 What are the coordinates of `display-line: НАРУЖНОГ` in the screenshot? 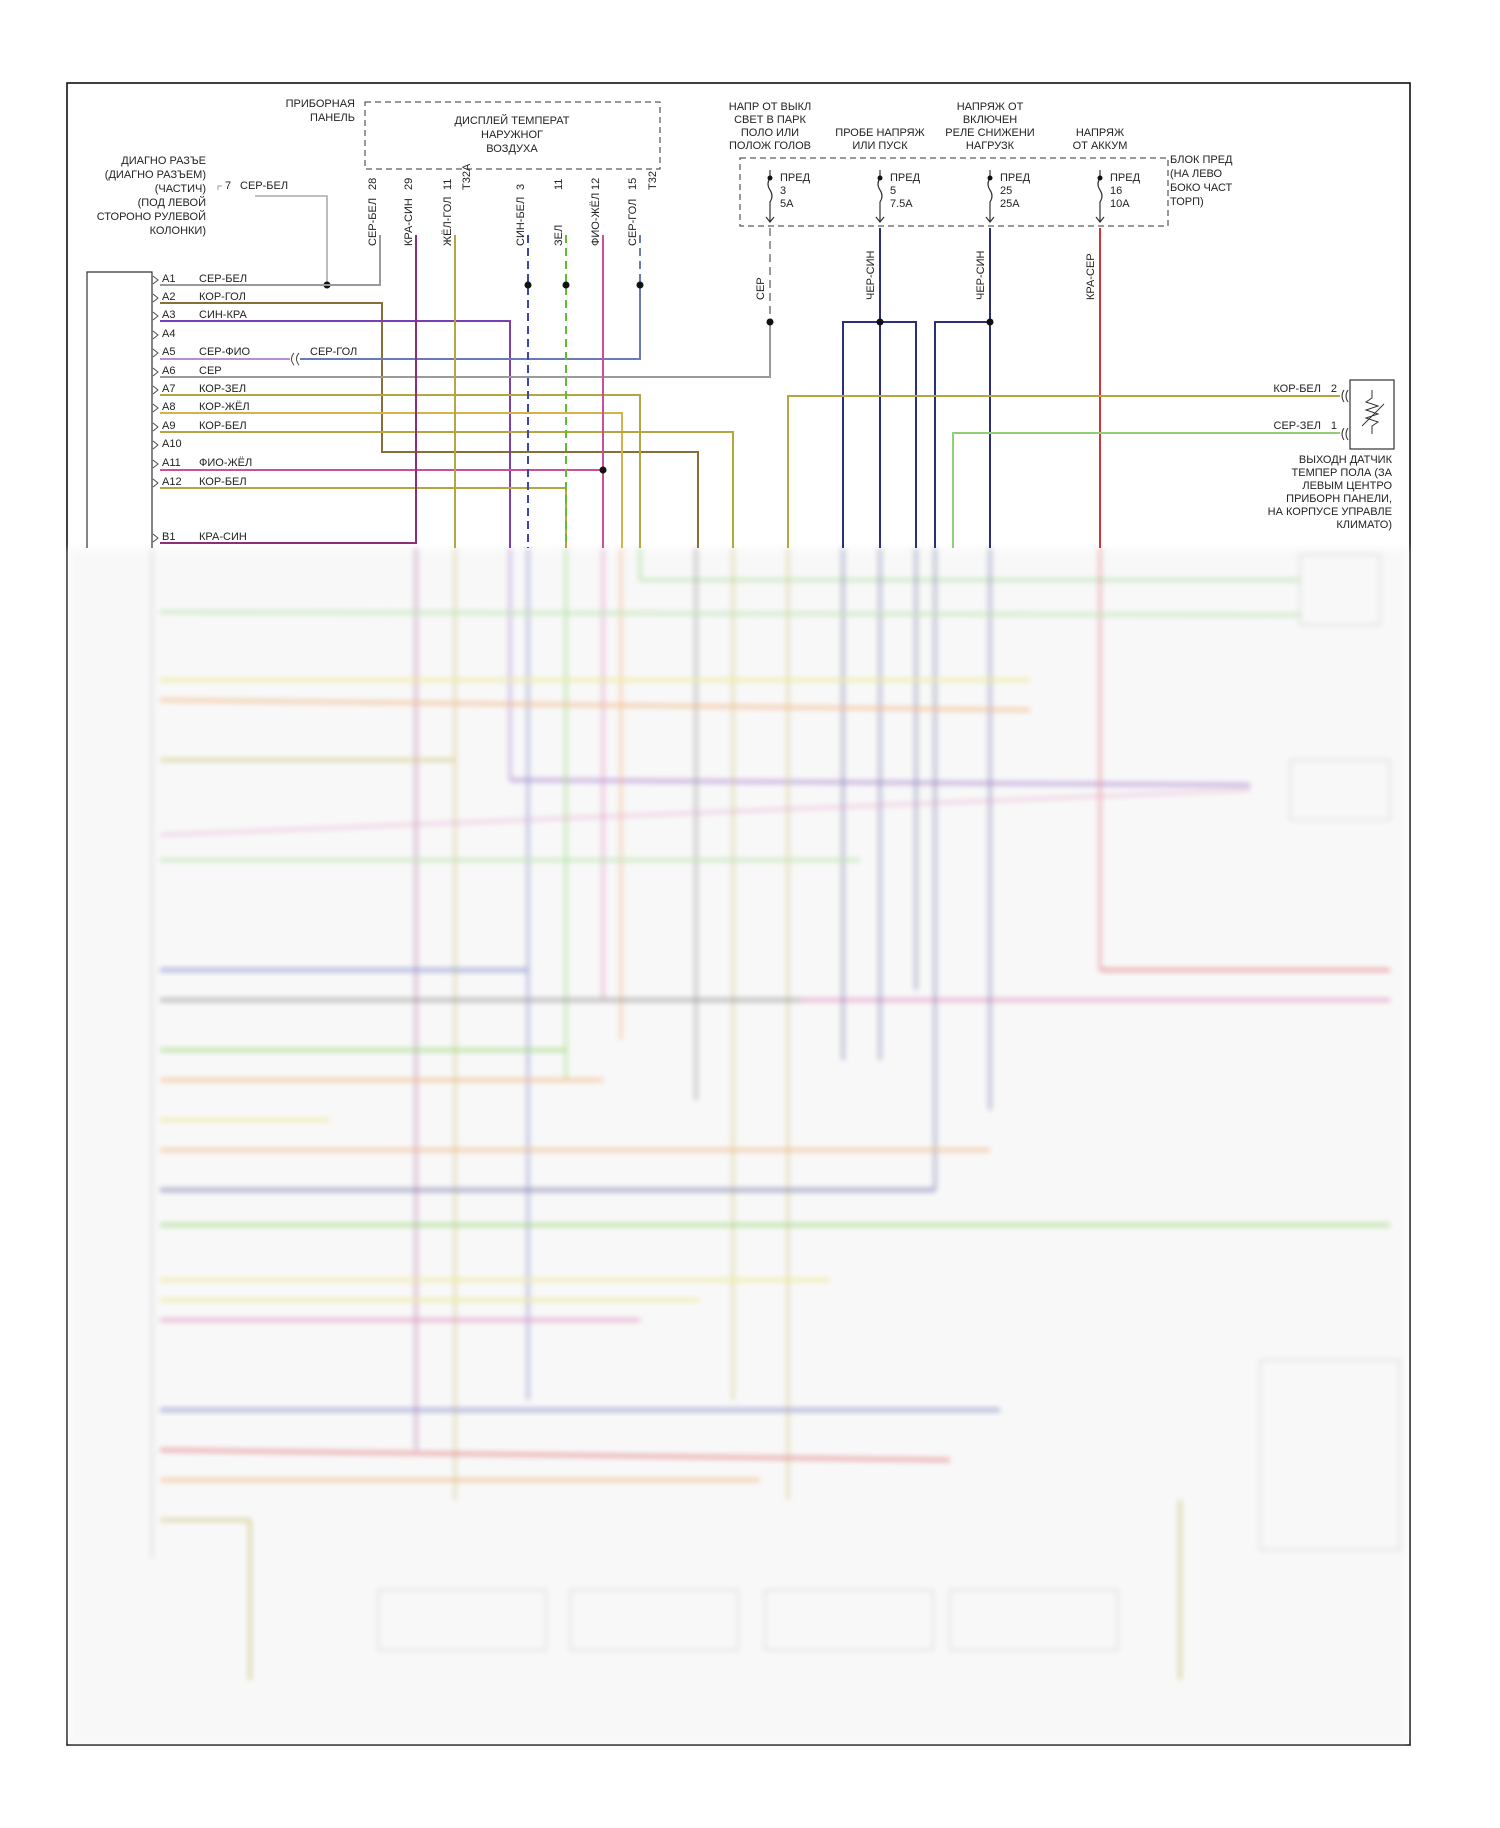 It's located at (512, 135).